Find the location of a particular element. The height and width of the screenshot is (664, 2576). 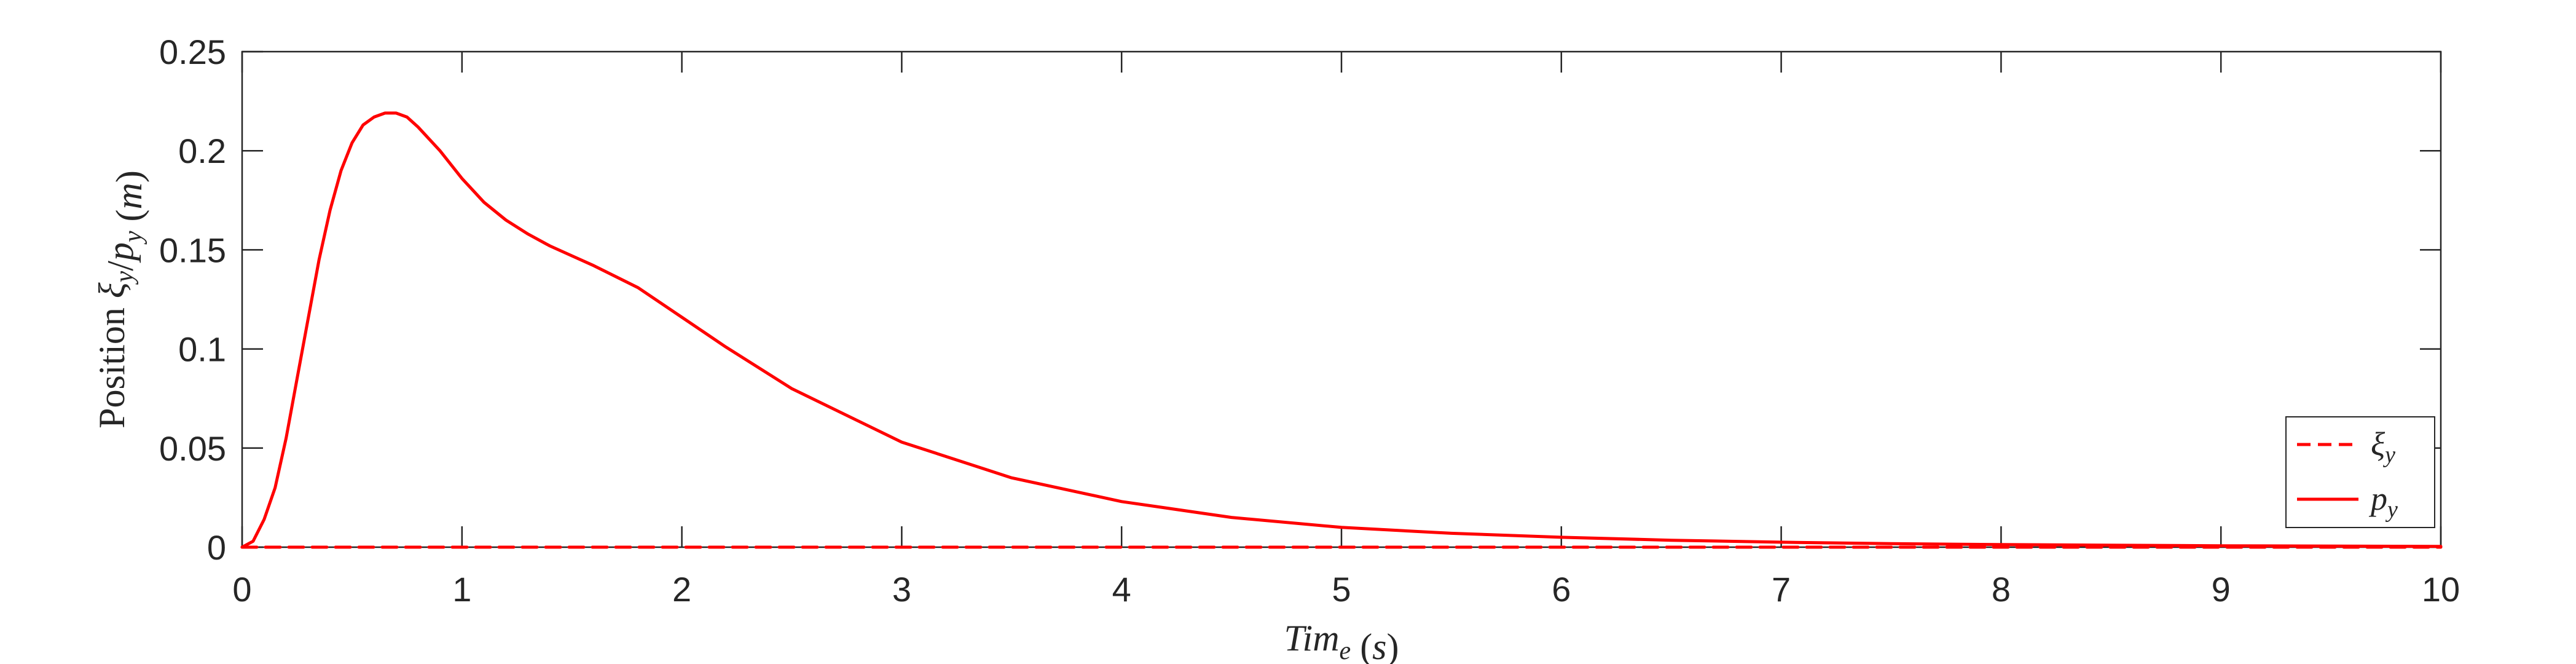

x-tick-label: 8 is located at coordinates (2001, 589).